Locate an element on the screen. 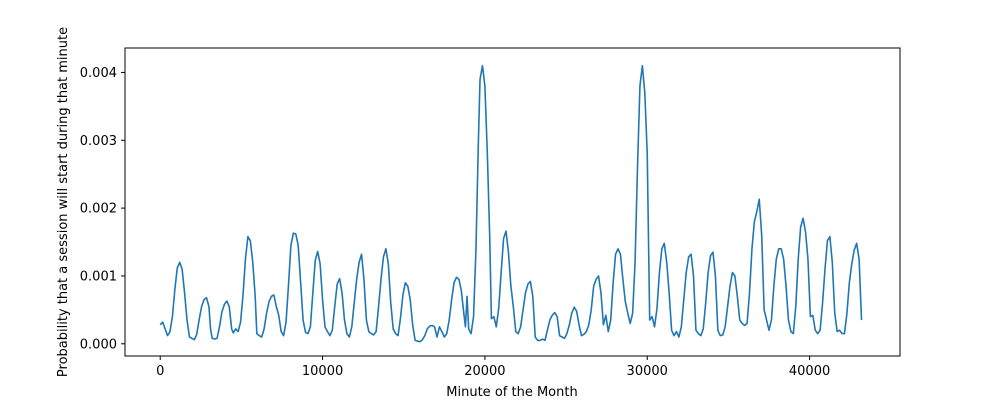 This screenshot has height=400, width=1000. y-tick-label: 0.004 is located at coordinates (98, 73).